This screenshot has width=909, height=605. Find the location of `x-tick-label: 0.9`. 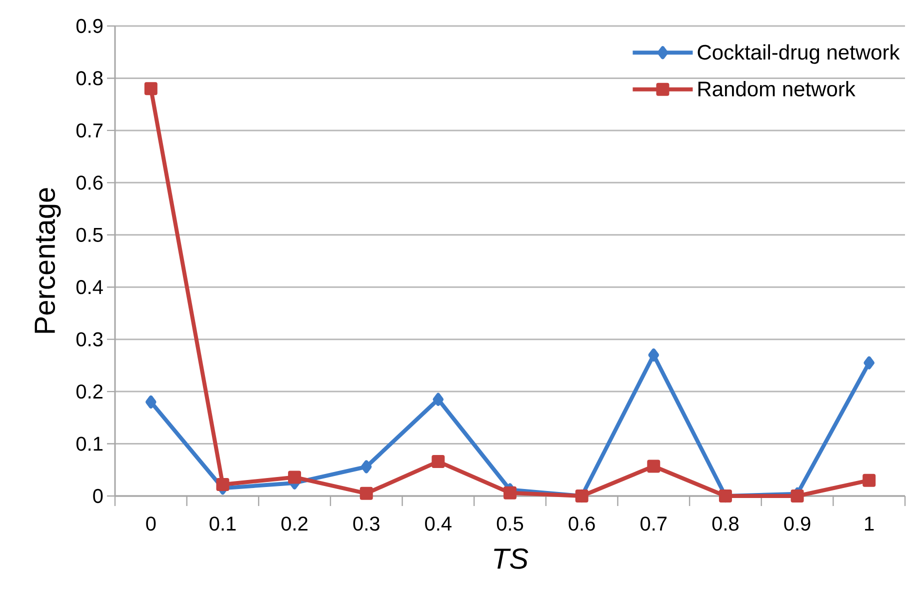

x-tick-label: 0.9 is located at coordinates (797, 523).